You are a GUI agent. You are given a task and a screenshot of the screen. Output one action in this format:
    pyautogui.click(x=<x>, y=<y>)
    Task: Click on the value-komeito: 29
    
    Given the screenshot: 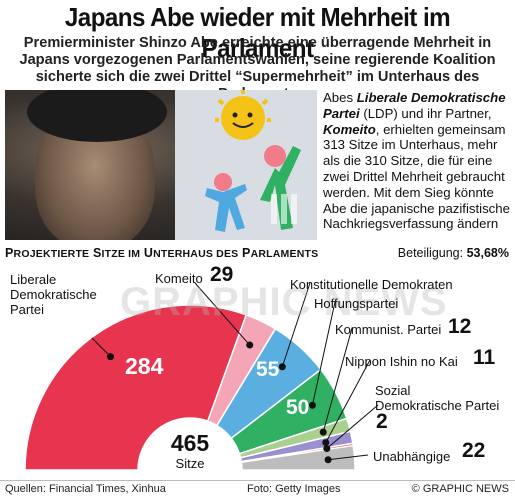 What is the action you would take?
    pyautogui.click(x=222, y=274)
    